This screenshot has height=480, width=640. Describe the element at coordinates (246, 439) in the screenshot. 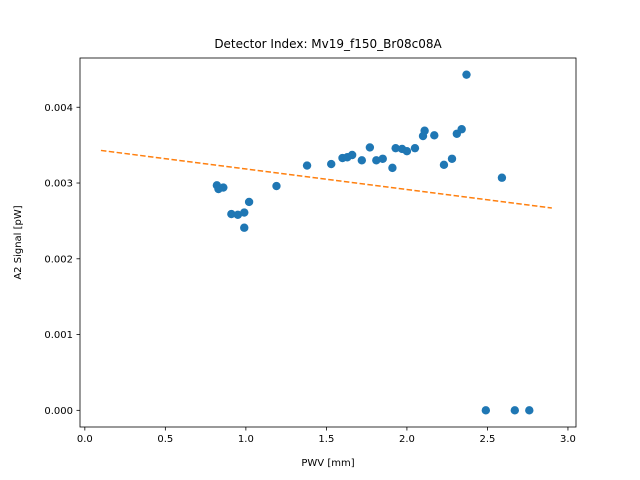

I see `x-tick-label: 1.0` at that location.